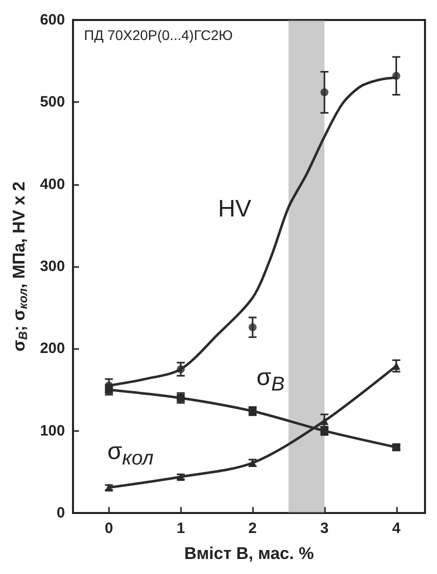  I want to click on annotation: ПД 70Х20Р(0...4)ГС2Ю, so click(158, 35).